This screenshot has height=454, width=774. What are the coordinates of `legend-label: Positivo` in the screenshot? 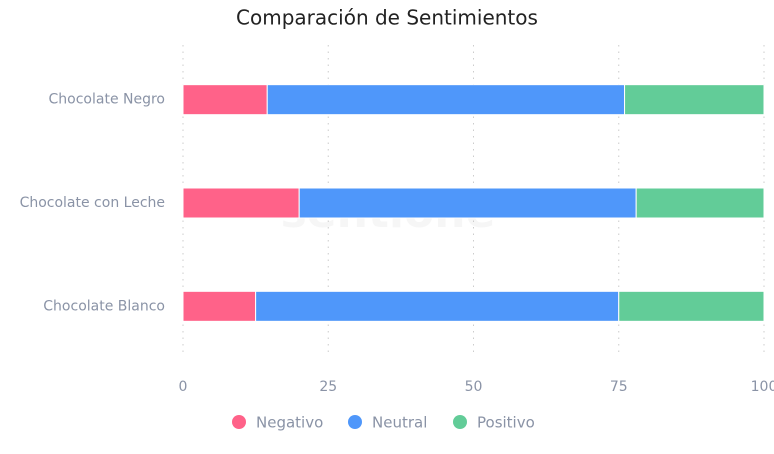 It's located at (506, 423).